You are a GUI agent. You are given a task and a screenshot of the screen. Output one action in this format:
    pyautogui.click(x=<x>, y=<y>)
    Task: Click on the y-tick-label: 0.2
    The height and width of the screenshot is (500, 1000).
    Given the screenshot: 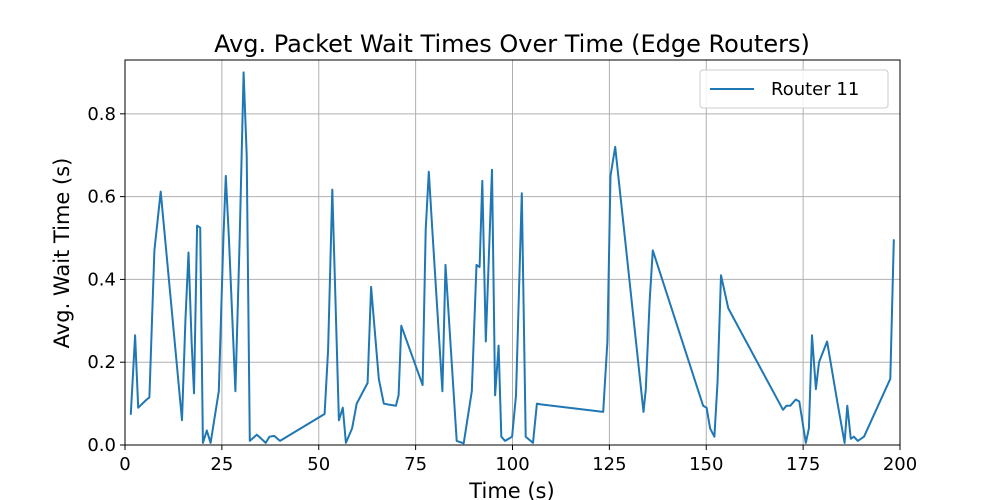 What is the action you would take?
    pyautogui.click(x=101, y=362)
    